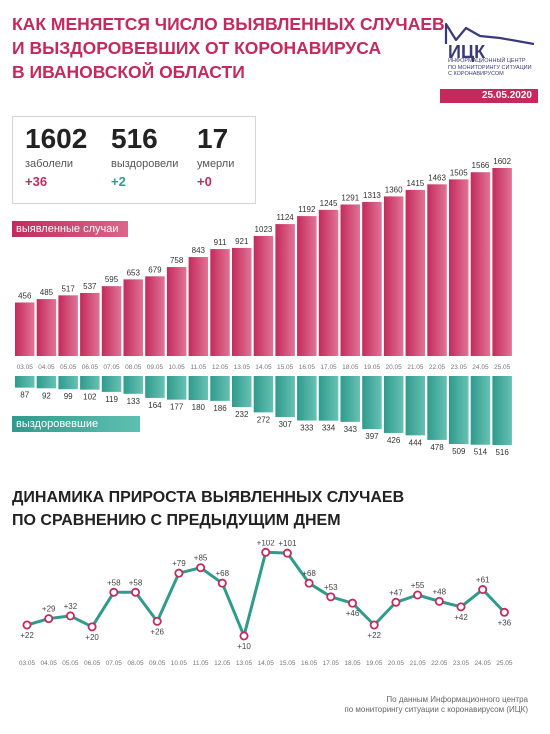 The width and height of the screenshot is (550, 734). Describe the element at coordinates (201, 558) in the screenshot. I see `increase-point-label: +85` at that location.